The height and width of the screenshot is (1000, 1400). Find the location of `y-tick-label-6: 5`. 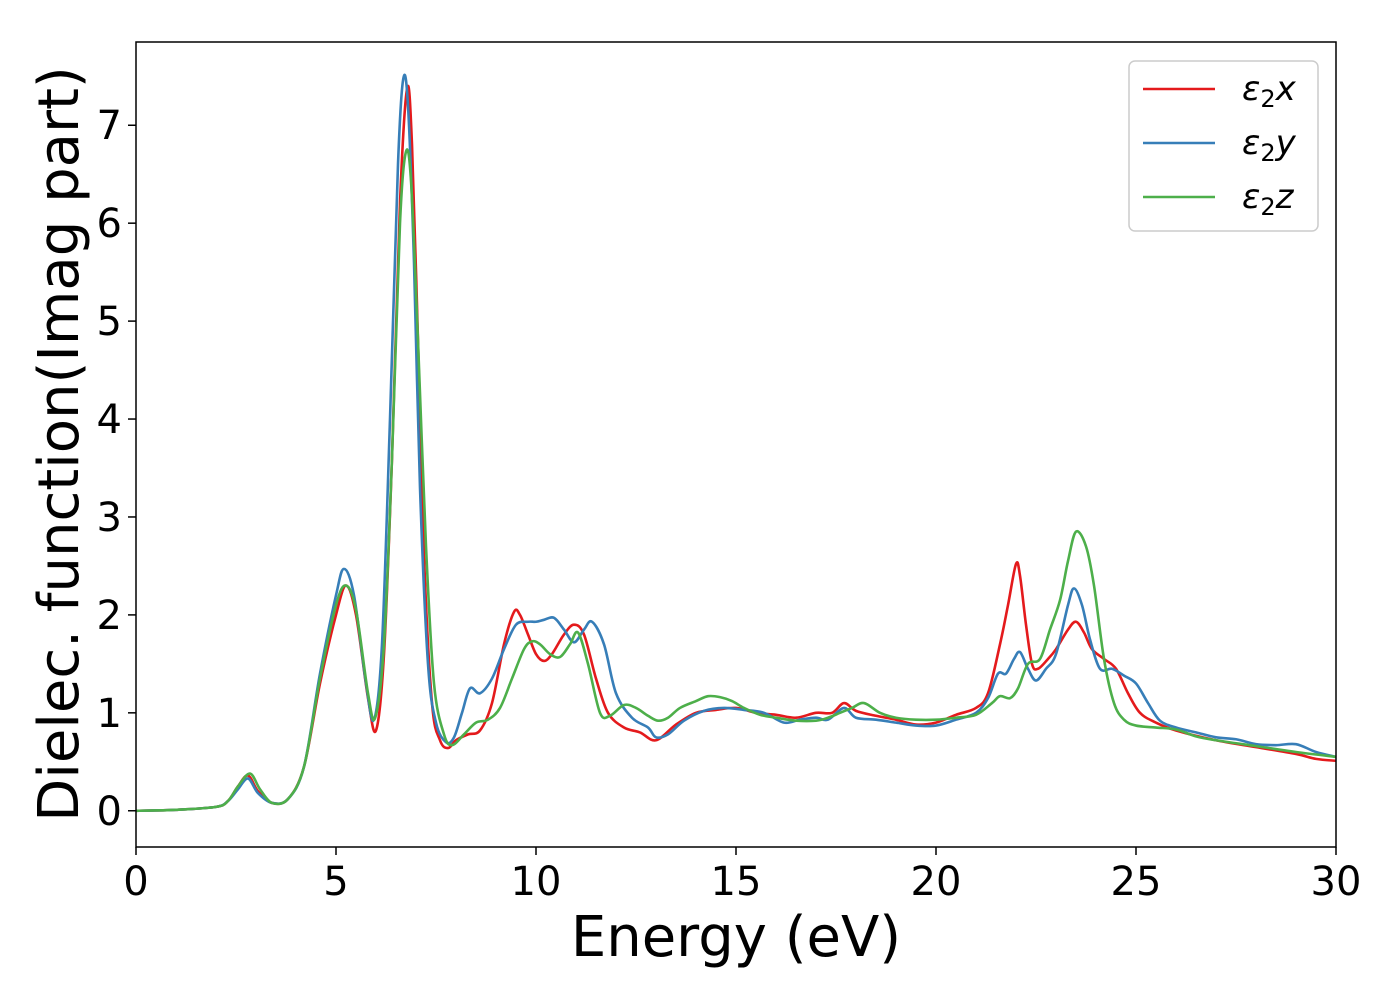

y-tick-label-6: 5 is located at coordinates (109, 322).